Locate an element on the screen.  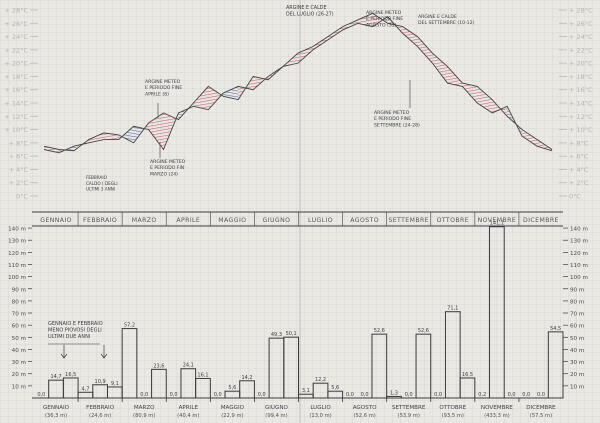
precip-label-left: 10 m is located at coordinates (19, 387).